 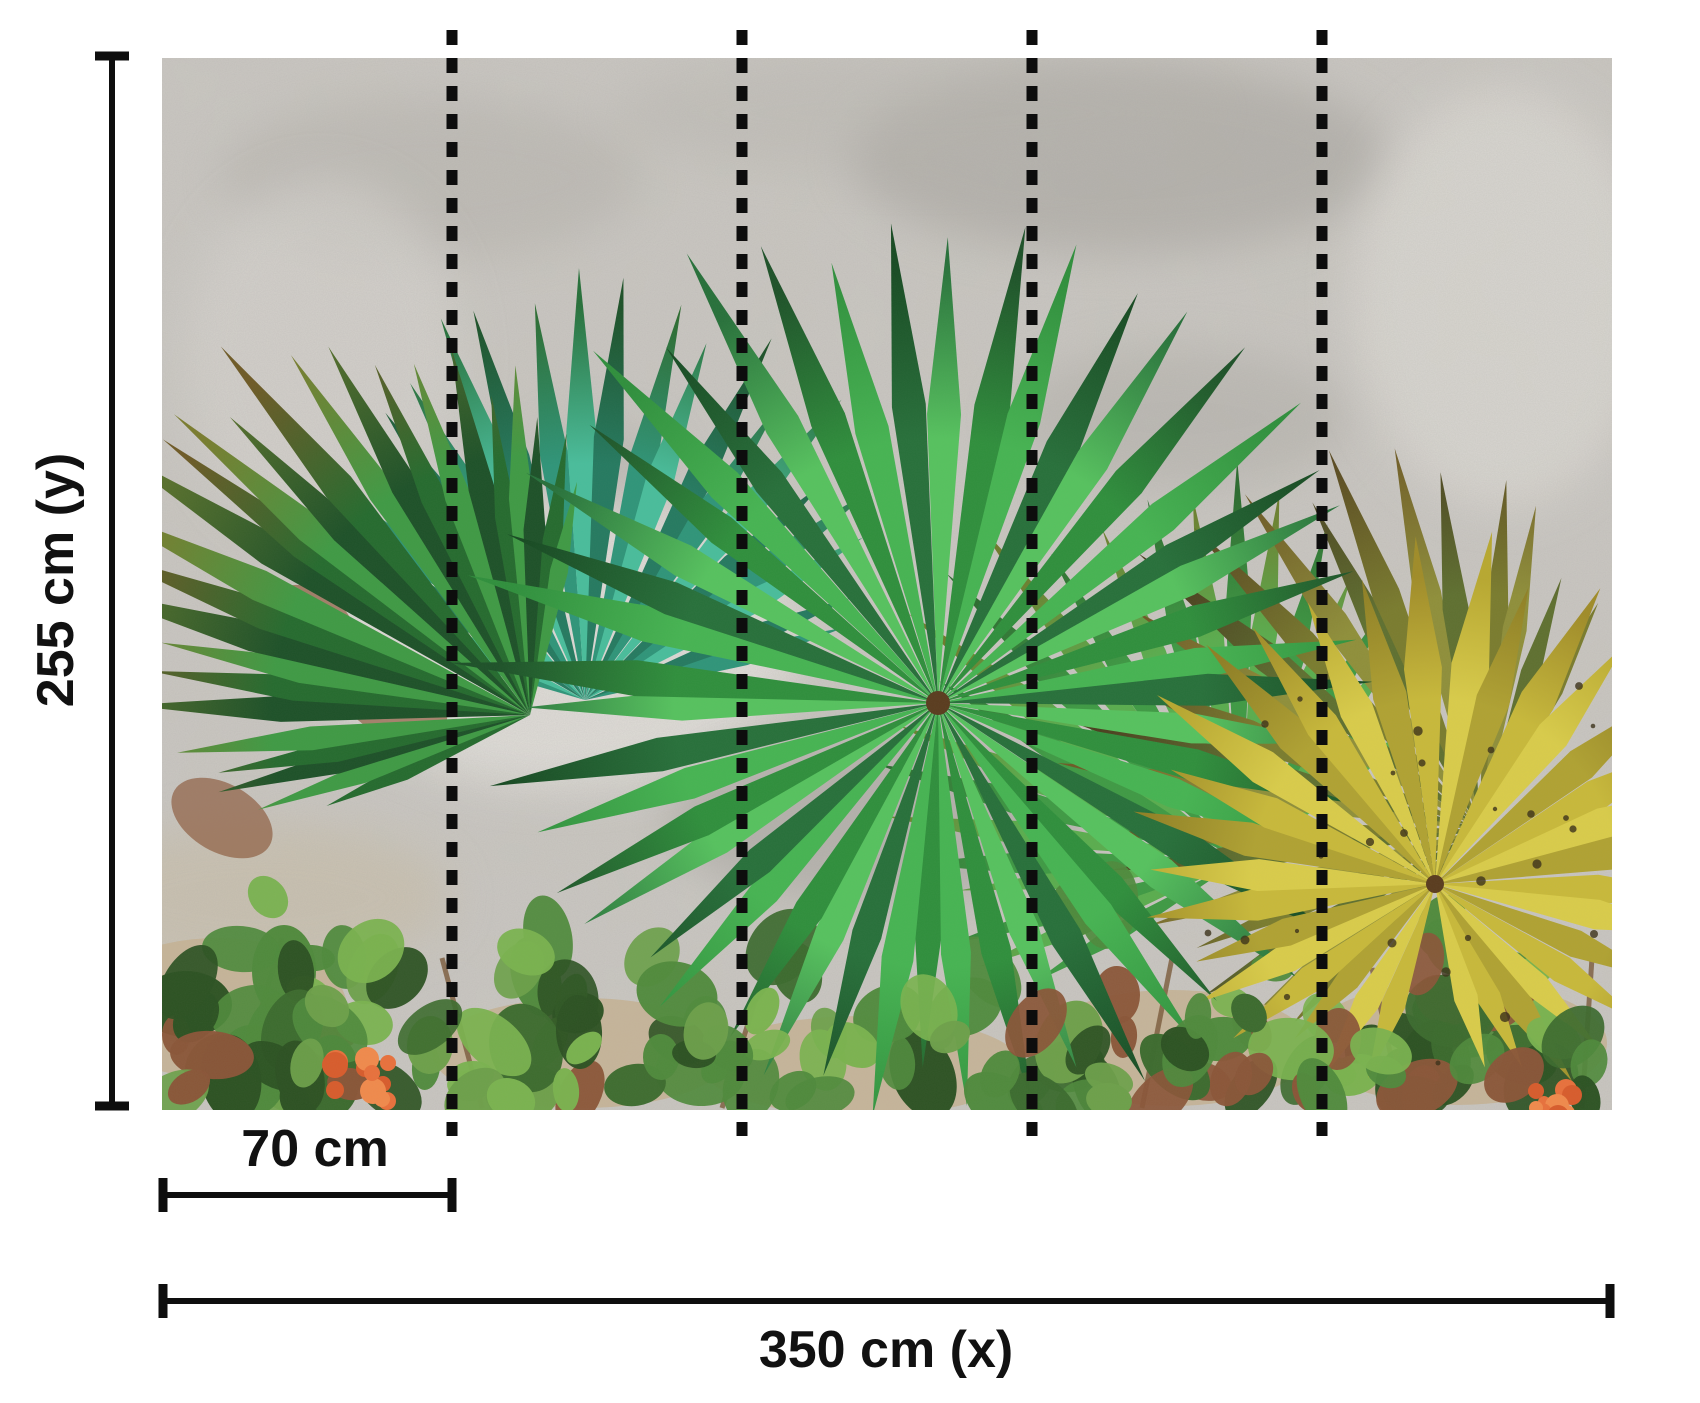 What do you see at coordinates (886, 1350) in the screenshot?
I see `width-dimension-label: 350 cm (x)` at bounding box center [886, 1350].